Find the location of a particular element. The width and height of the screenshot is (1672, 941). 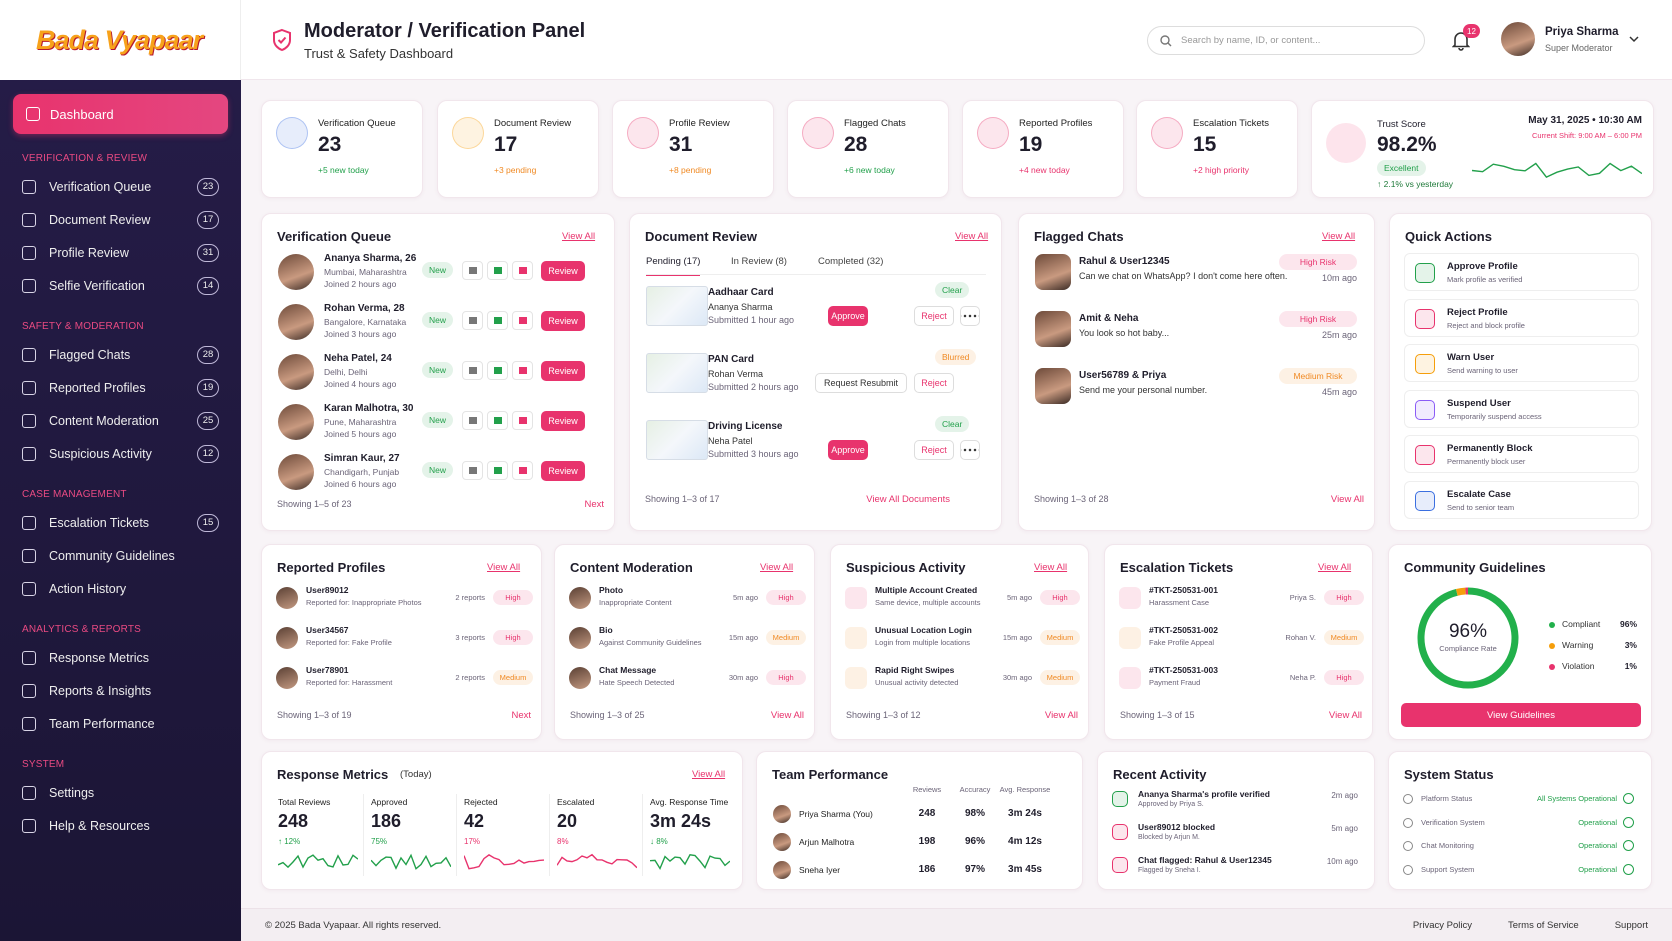

metric-label: Rejected is located at coordinates (481, 802).